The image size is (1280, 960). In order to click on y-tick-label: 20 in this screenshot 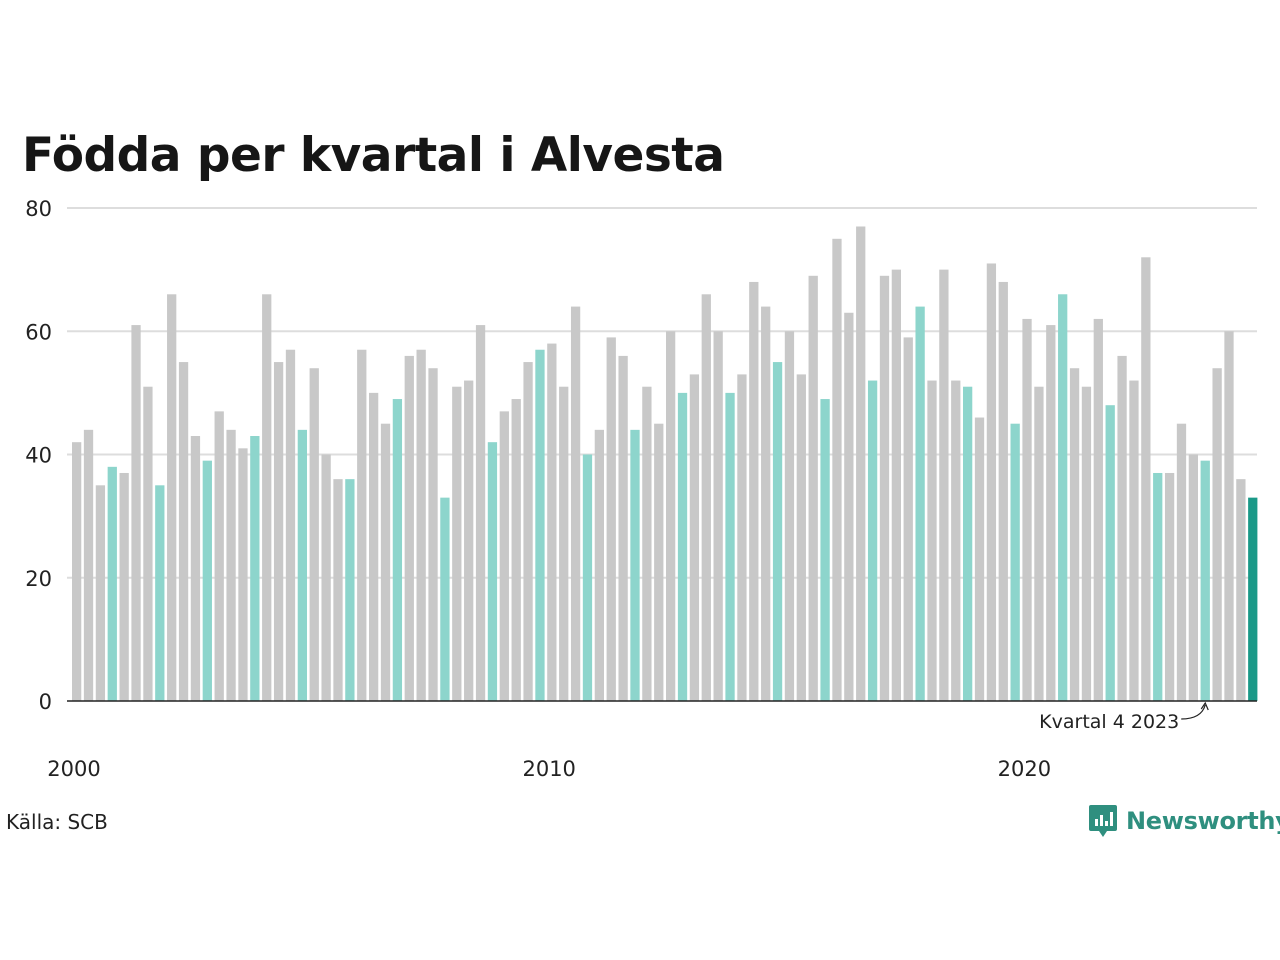, I will do `click(38, 579)`.